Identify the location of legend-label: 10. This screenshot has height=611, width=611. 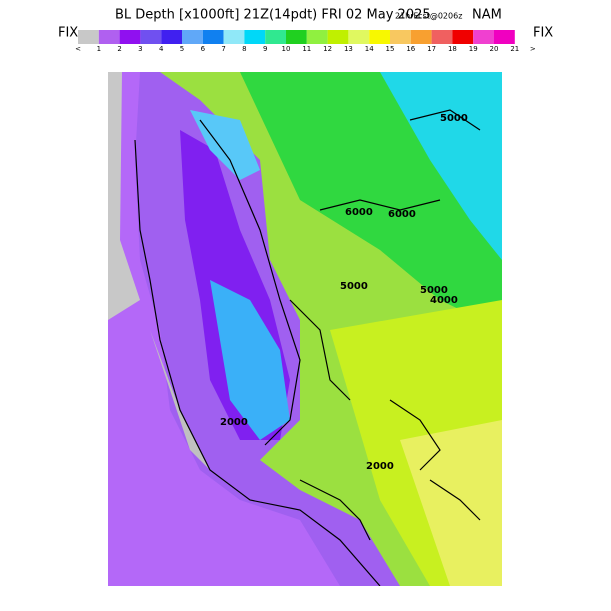
(286, 49).